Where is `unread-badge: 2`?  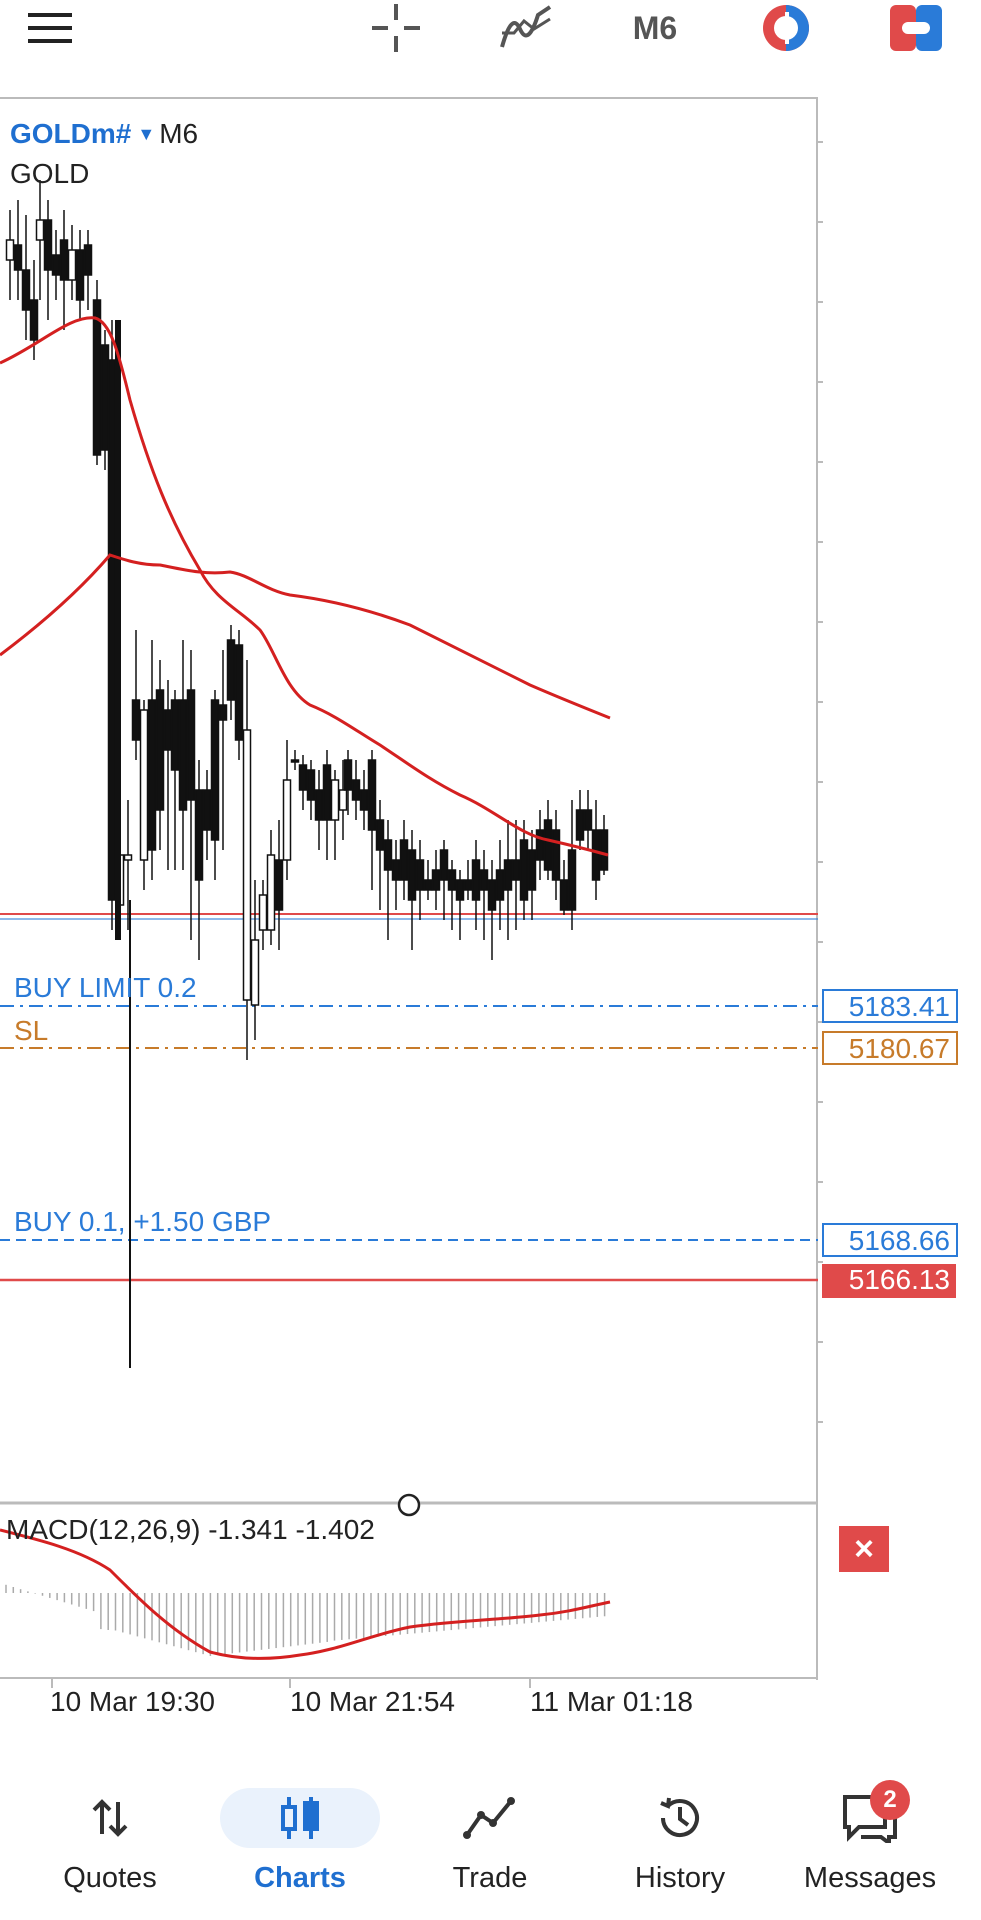 unread-badge: 2 is located at coordinates (890, 1800).